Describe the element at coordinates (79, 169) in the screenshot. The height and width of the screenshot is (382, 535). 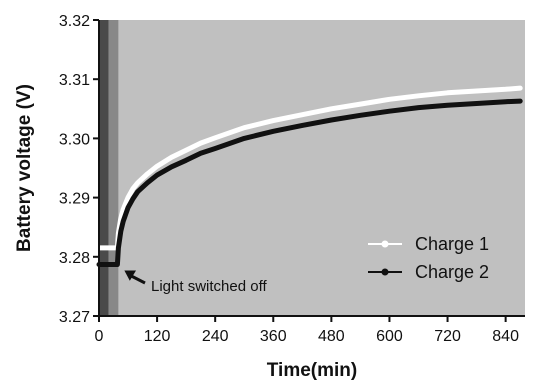
I see `y-ticks: 3.27 3.28 3.29 3.30 3.31 3.32` at that location.